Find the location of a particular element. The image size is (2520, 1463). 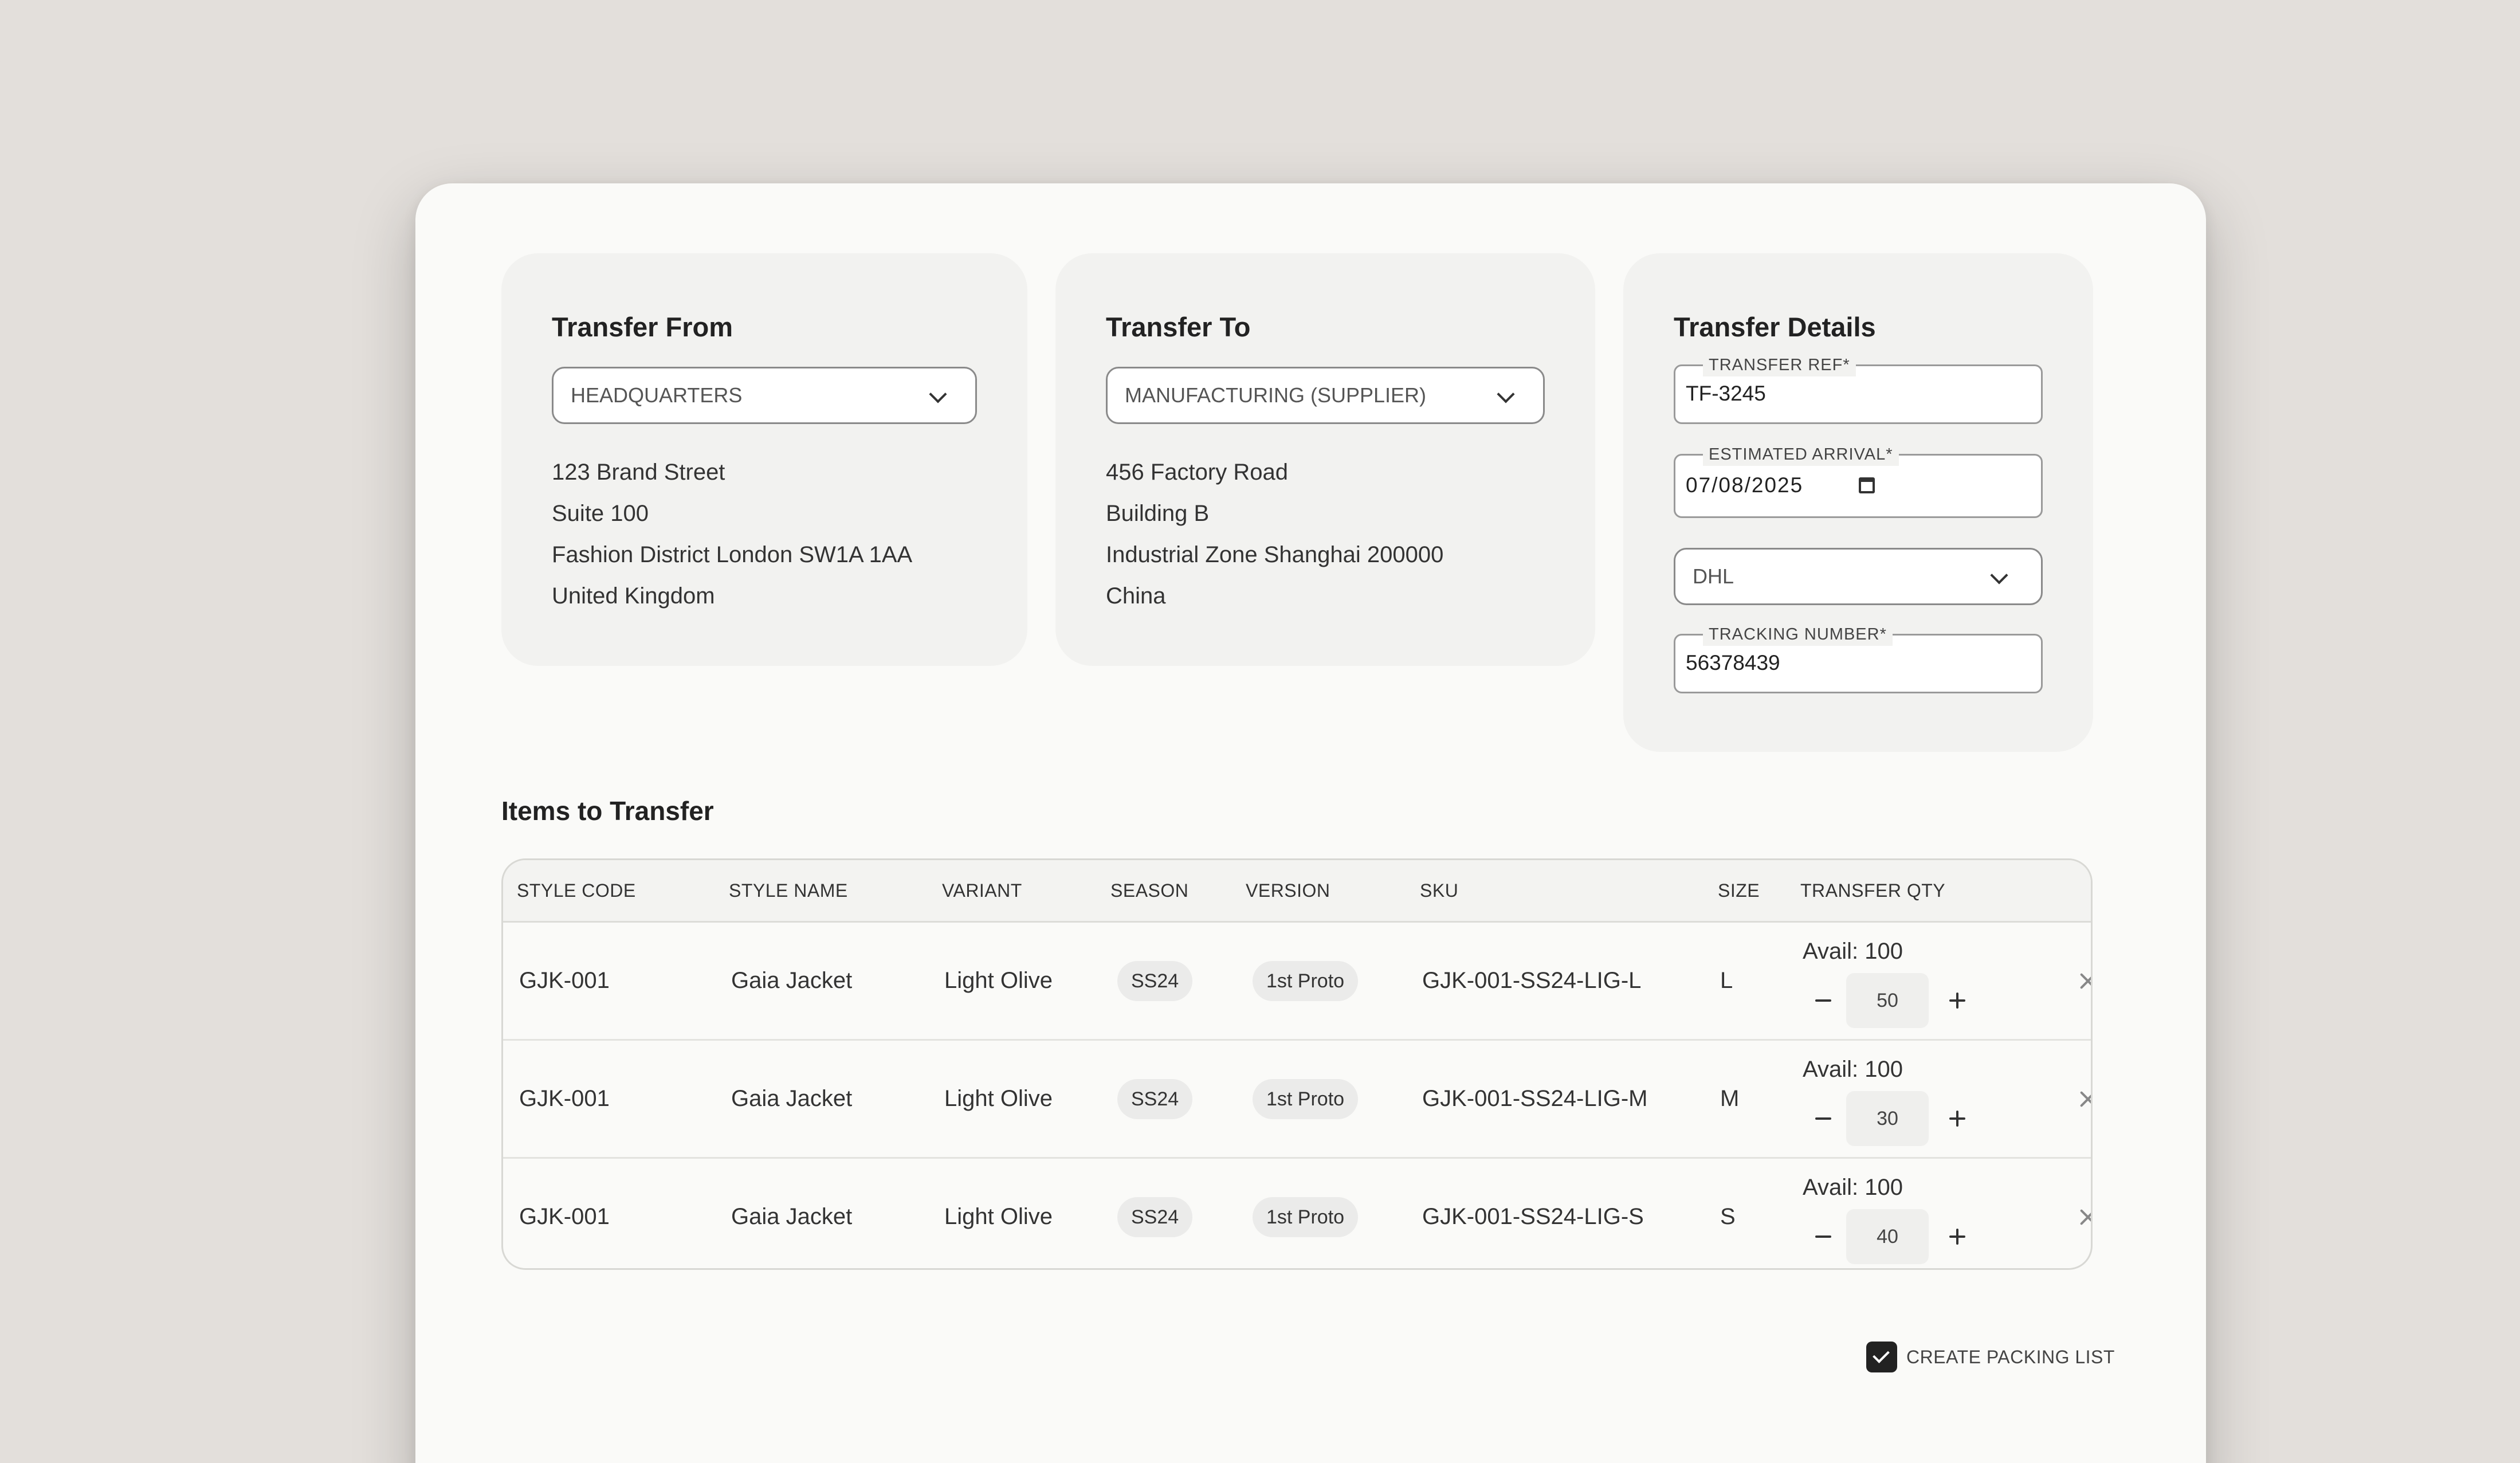

tracking-number-value: 56378439 is located at coordinates (1733, 662).